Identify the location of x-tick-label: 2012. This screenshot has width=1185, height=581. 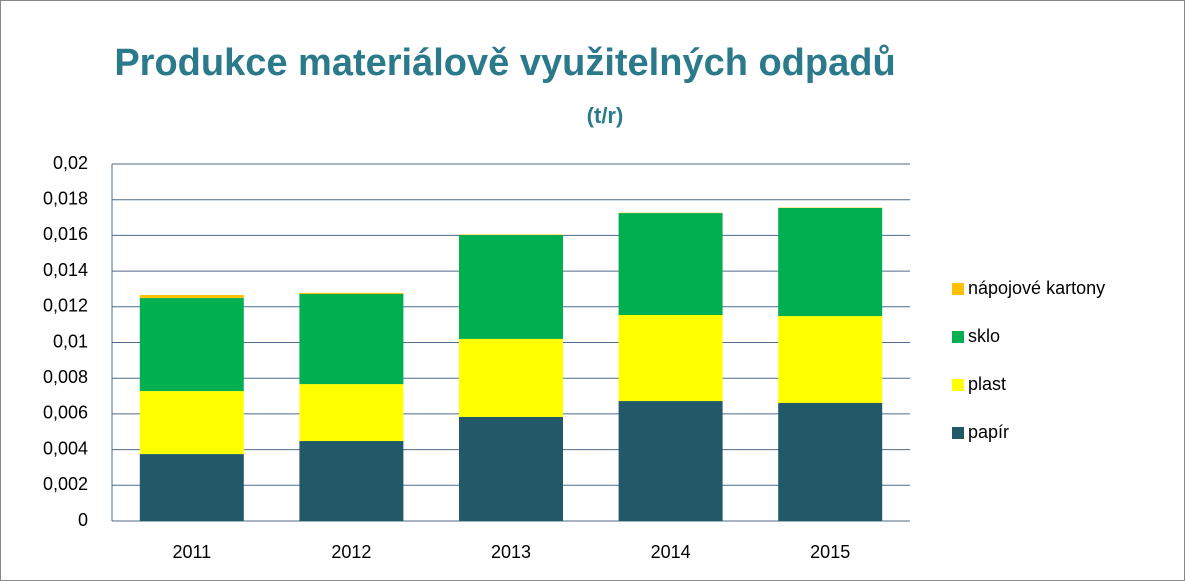
(351, 552).